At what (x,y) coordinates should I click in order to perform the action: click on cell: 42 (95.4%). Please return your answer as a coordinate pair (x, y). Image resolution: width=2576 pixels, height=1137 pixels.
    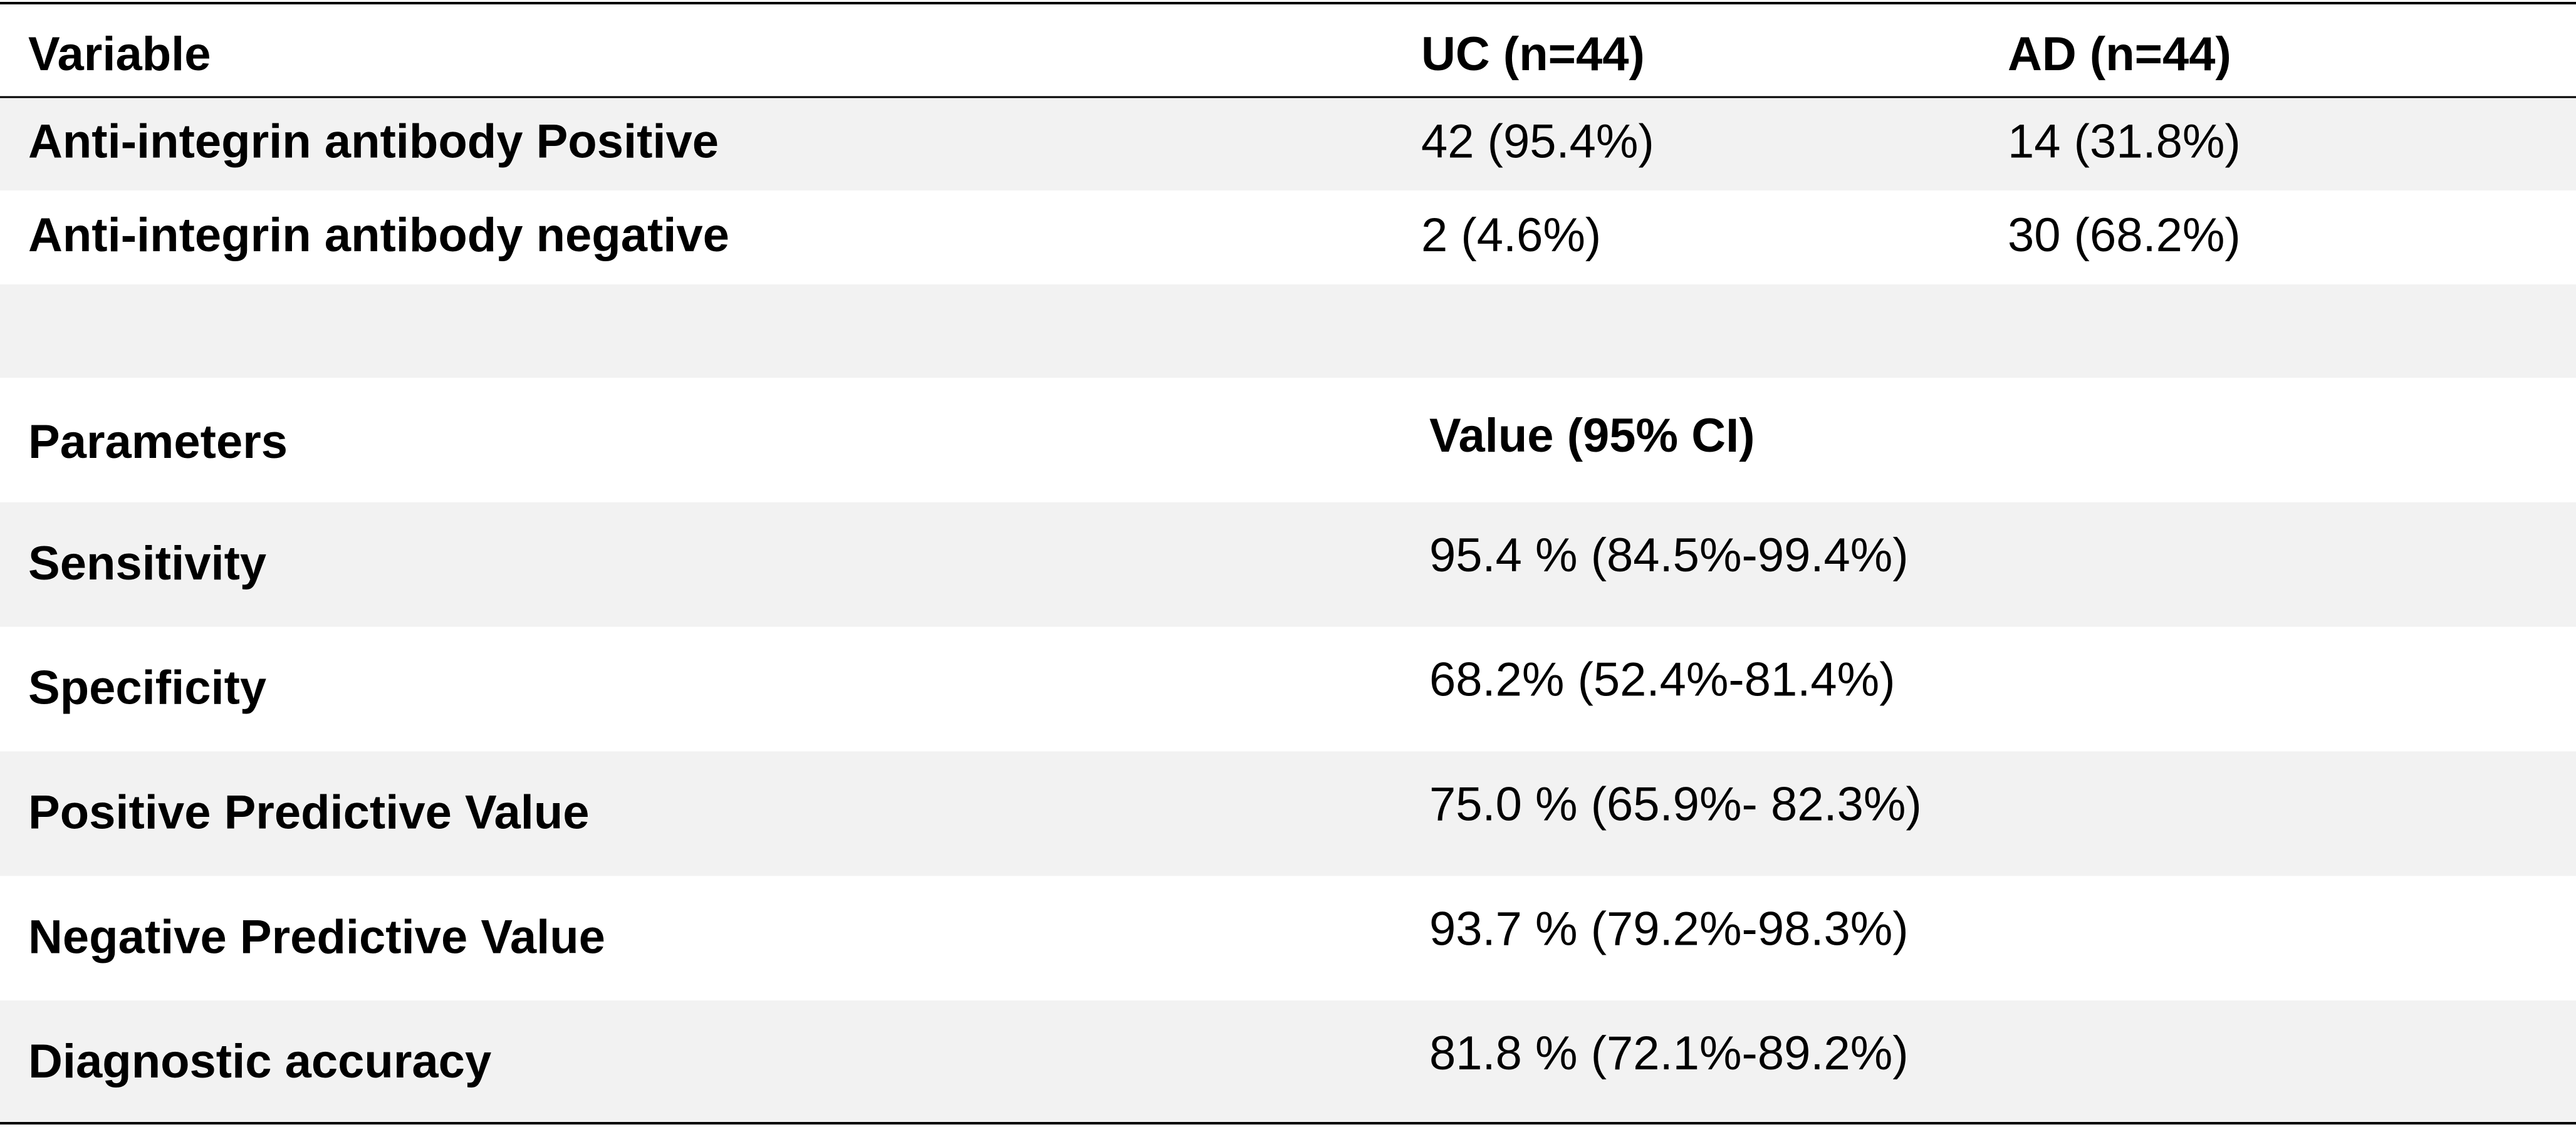
    Looking at the image, I should click on (1537, 142).